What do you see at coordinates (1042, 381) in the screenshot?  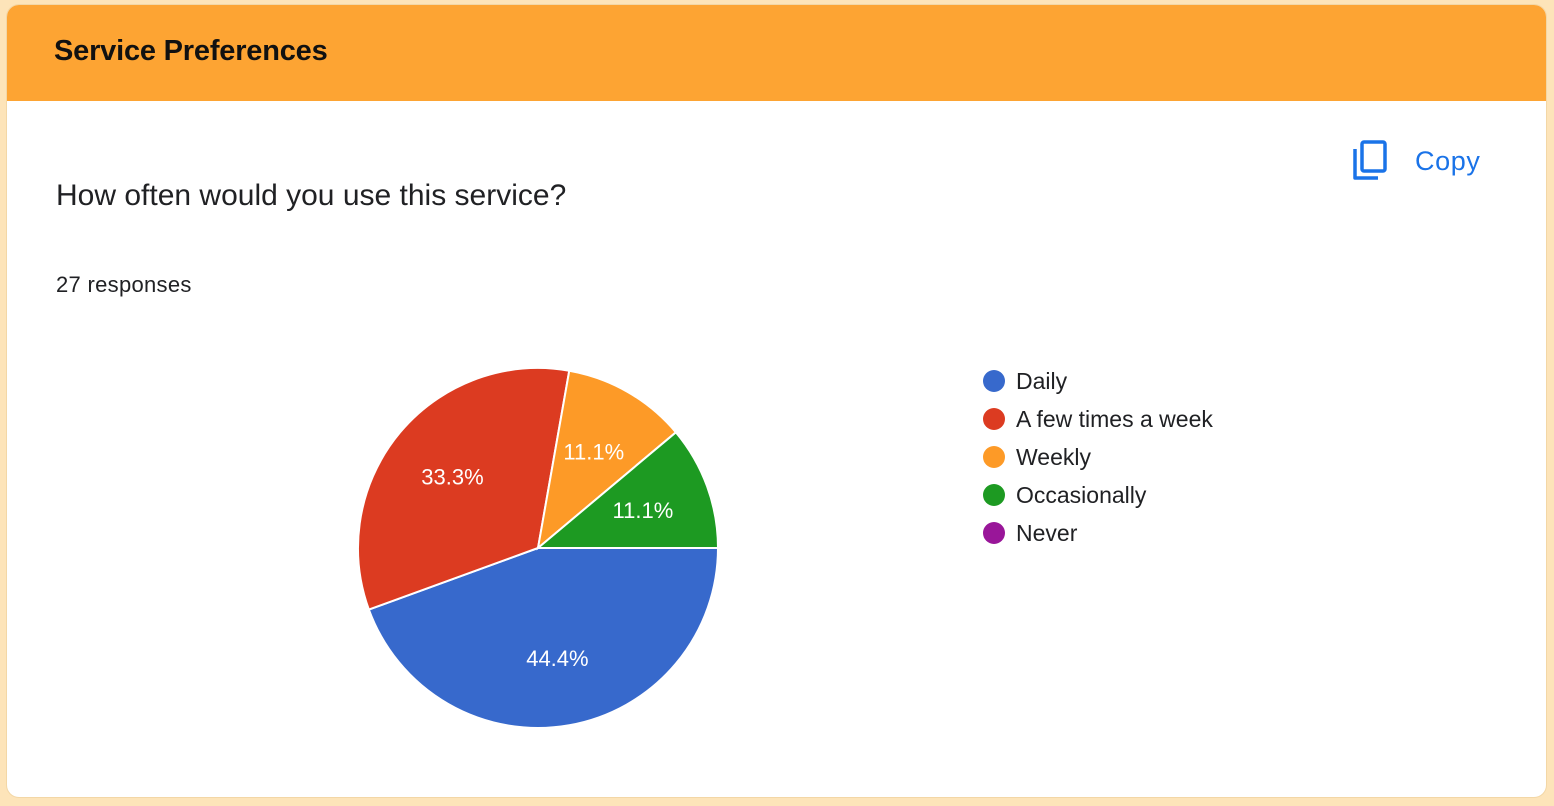 I see `legend-label: Daily` at bounding box center [1042, 381].